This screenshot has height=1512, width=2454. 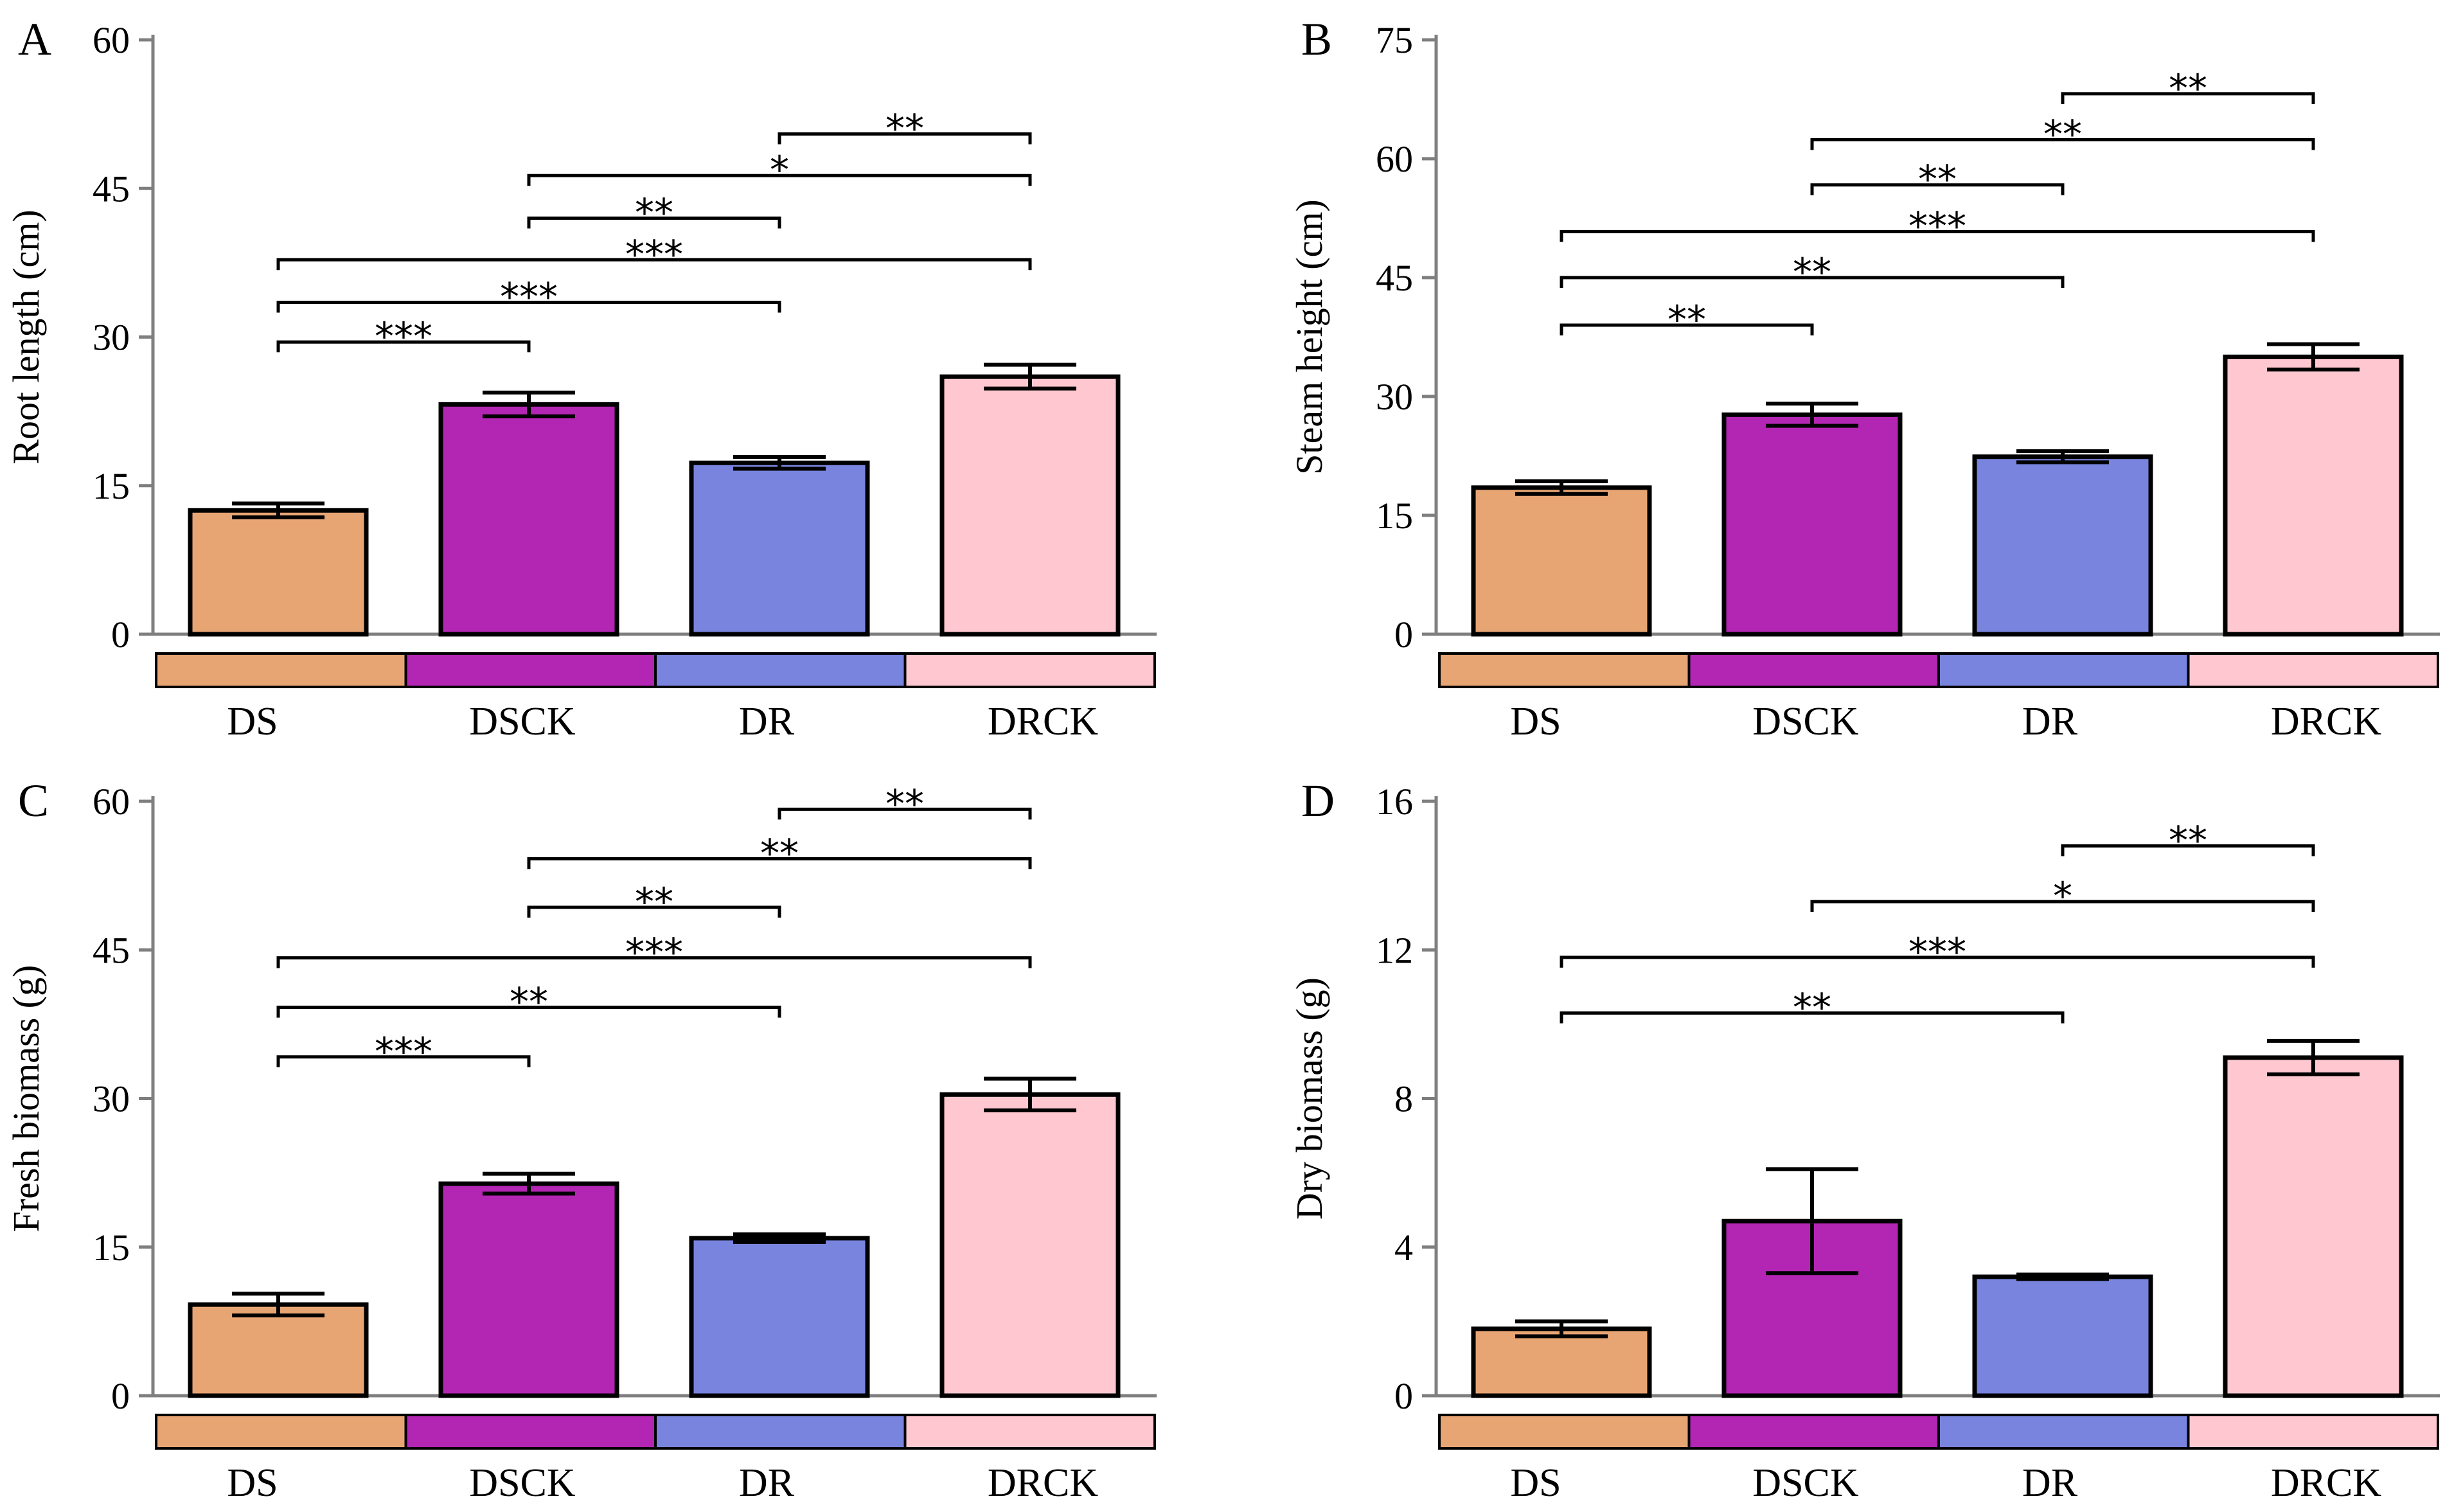 What do you see at coordinates (1403, 1099) in the screenshot?
I see `y-tick-label: 8` at bounding box center [1403, 1099].